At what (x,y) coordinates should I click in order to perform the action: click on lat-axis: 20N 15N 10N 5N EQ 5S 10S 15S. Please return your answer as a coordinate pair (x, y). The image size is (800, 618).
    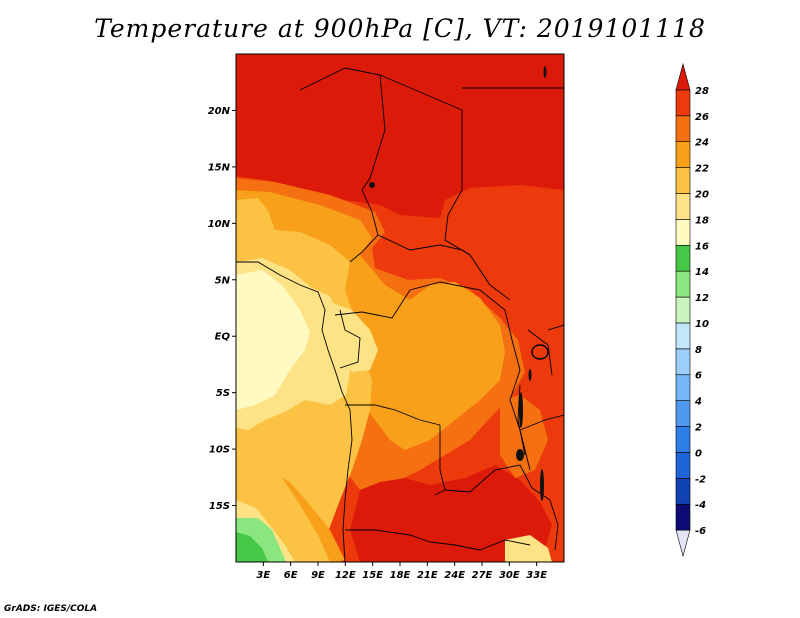
    Looking at the image, I should click on (222, 309).